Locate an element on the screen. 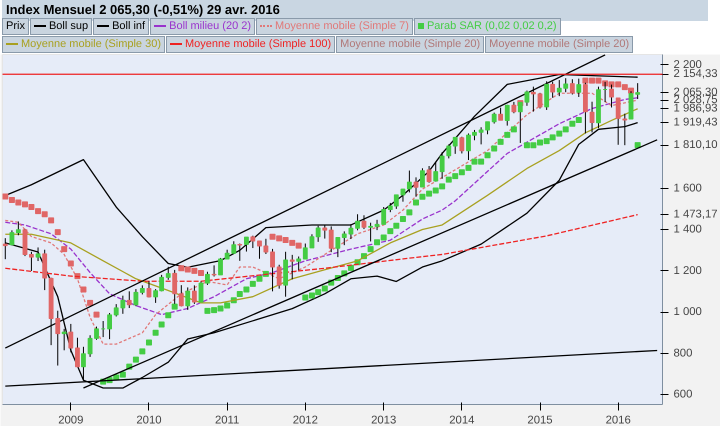 This screenshot has height=430, width=720. text: Prix is located at coordinates (15, 26).